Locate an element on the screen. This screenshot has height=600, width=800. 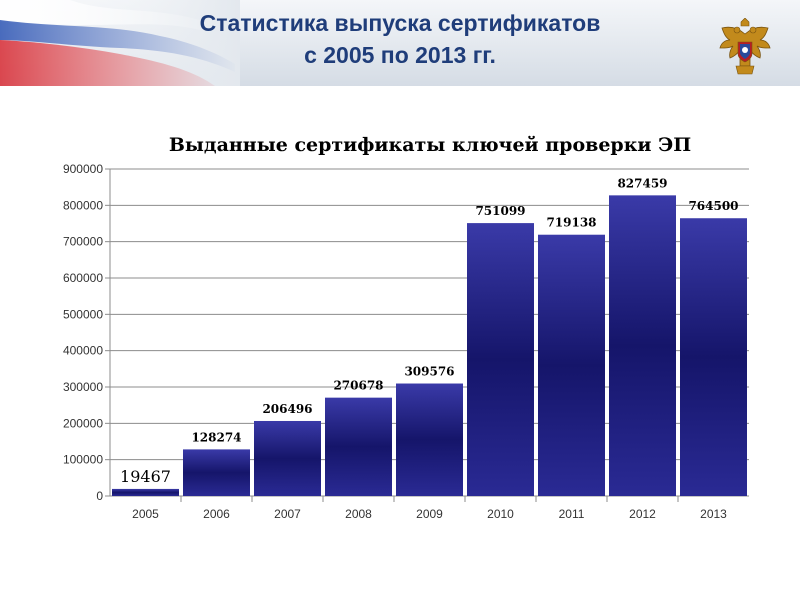
x-tick-label: 2009 is located at coordinates (429, 514).